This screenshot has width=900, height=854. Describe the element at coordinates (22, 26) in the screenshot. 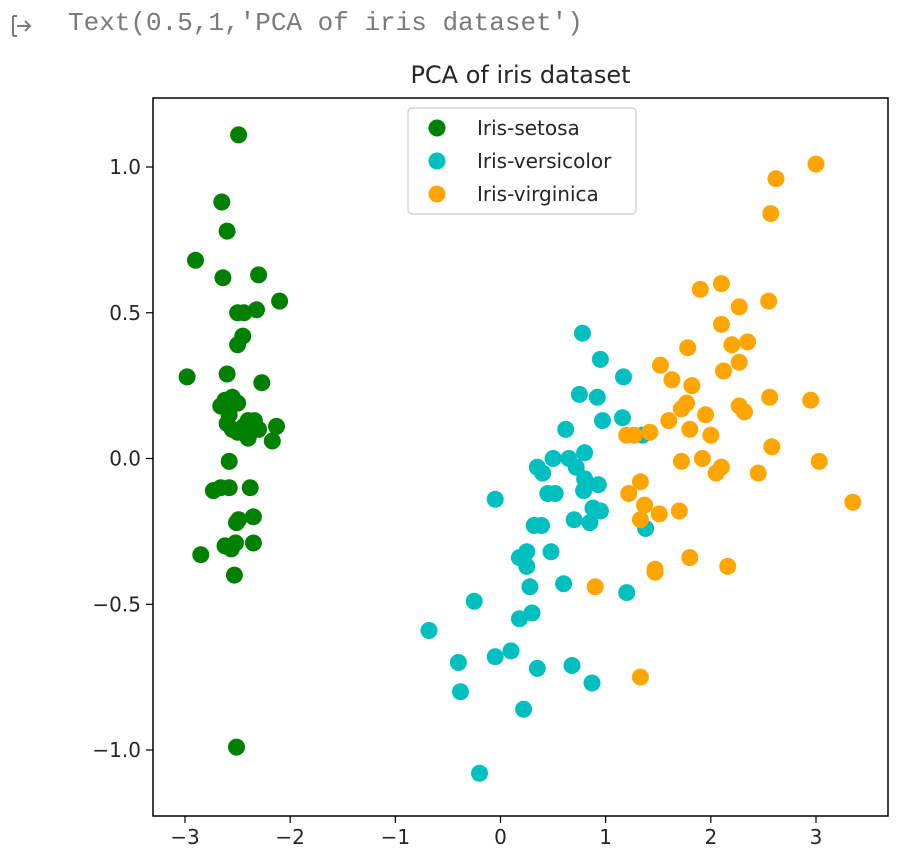

I see `output-arrow-icon` at that location.